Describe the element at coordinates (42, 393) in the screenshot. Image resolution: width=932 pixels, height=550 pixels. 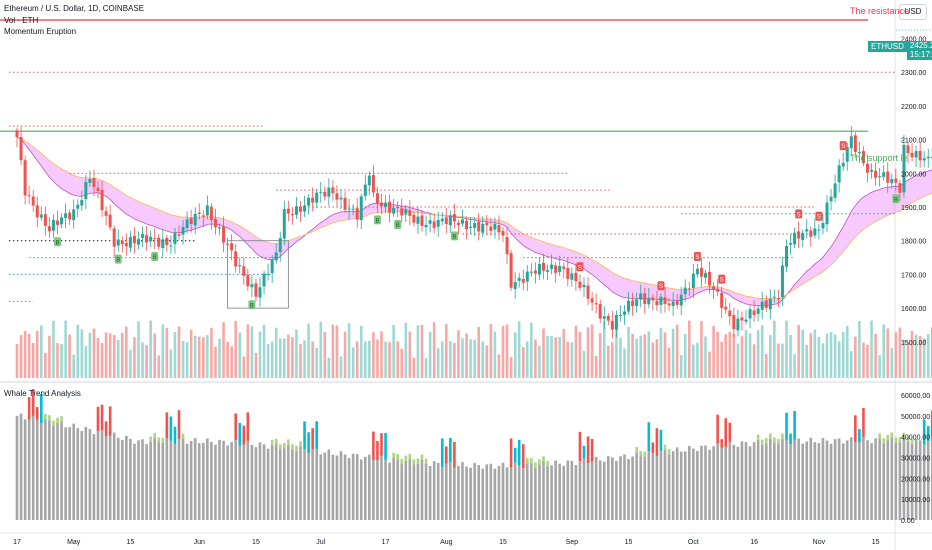
I see `whale-label: Whale Trend Analysis` at that location.